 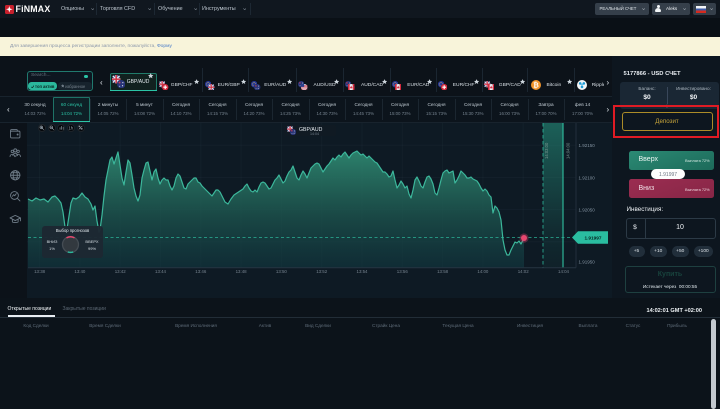 I want to click on svg-text: 14:00, so click(x=483, y=271).